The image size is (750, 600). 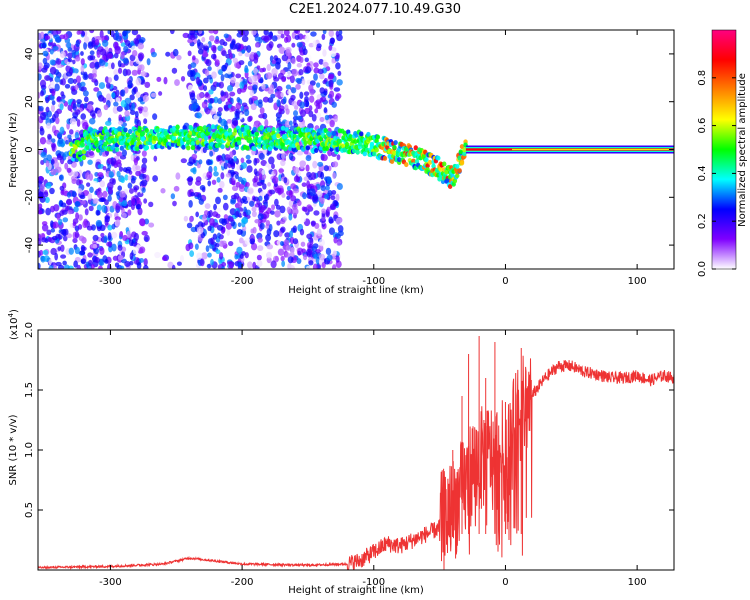 What do you see at coordinates (702, 221) in the screenshot?
I see `colorbar-tick-label: 0.2` at bounding box center [702, 221].